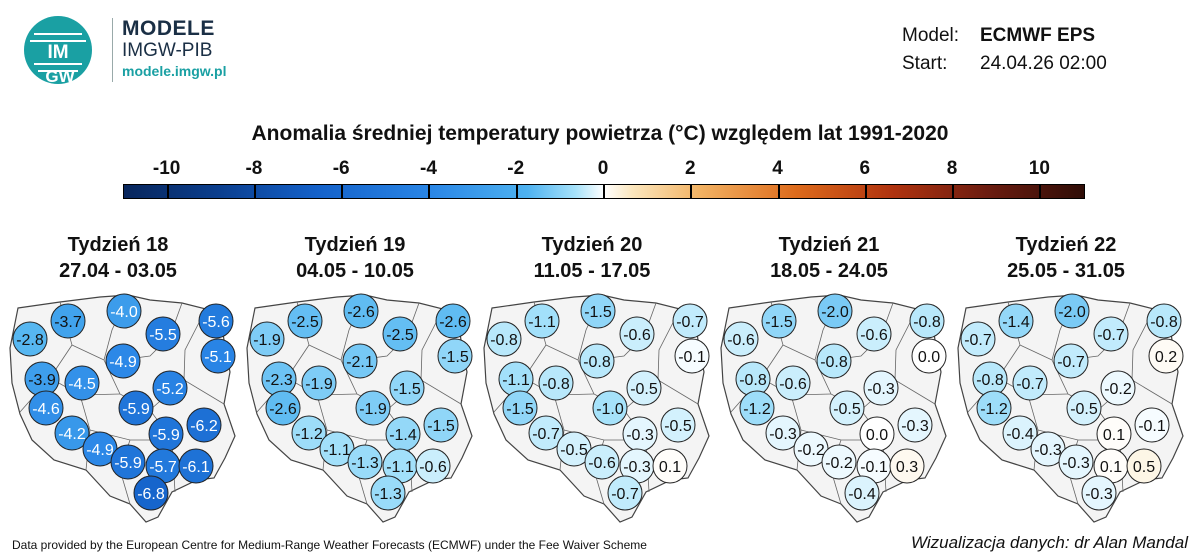 This screenshot has height=557, width=1200. What do you see at coordinates (60, 76) in the screenshot?
I see `logo-text-bottom: GW` at bounding box center [60, 76].